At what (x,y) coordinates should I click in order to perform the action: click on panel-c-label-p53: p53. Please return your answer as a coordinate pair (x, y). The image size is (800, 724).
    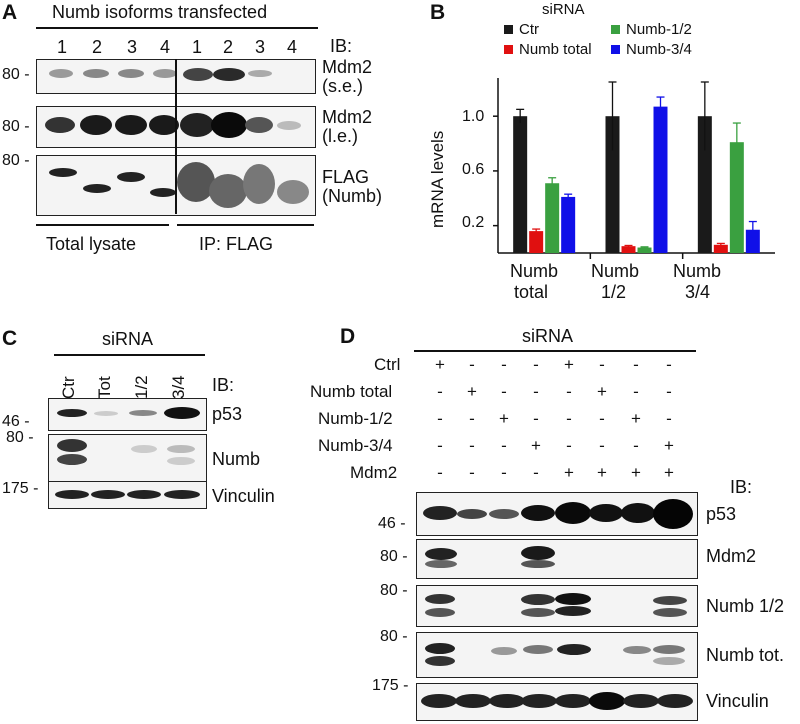
    Looking at the image, I should click on (227, 414).